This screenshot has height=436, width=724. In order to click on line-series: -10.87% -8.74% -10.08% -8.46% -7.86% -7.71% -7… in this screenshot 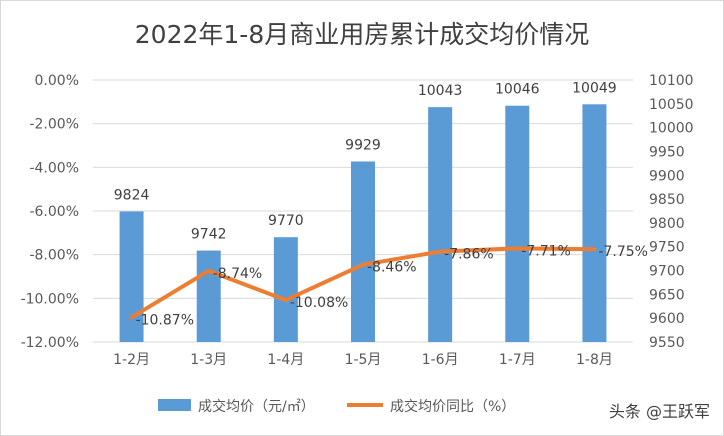, I will do `click(388, 285)`.